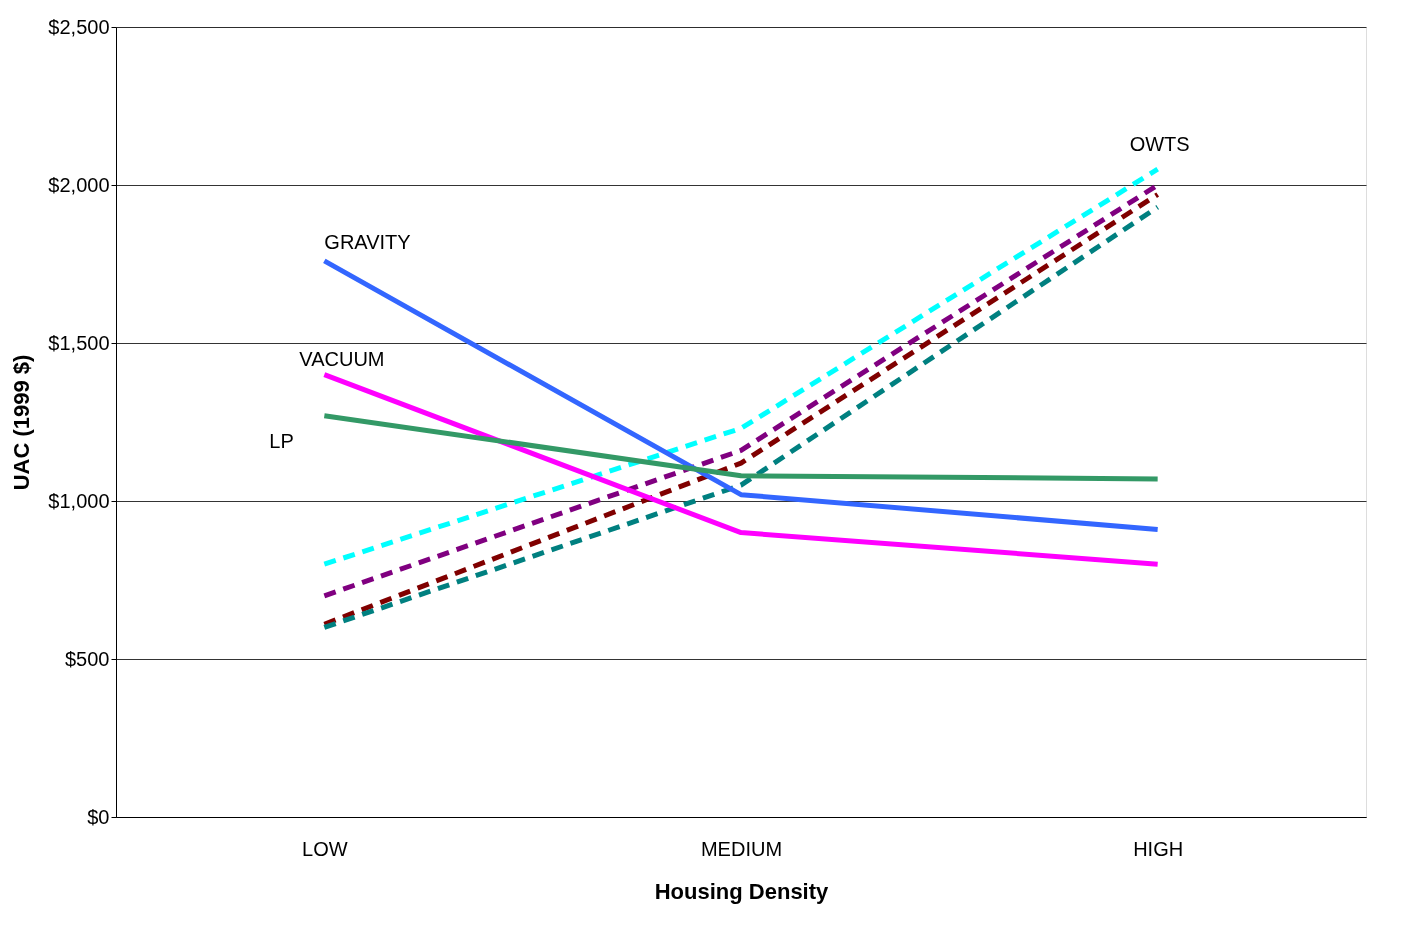  What do you see at coordinates (1158, 848) in the screenshot?
I see `x-tick-label: HIGH` at bounding box center [1158, 848].